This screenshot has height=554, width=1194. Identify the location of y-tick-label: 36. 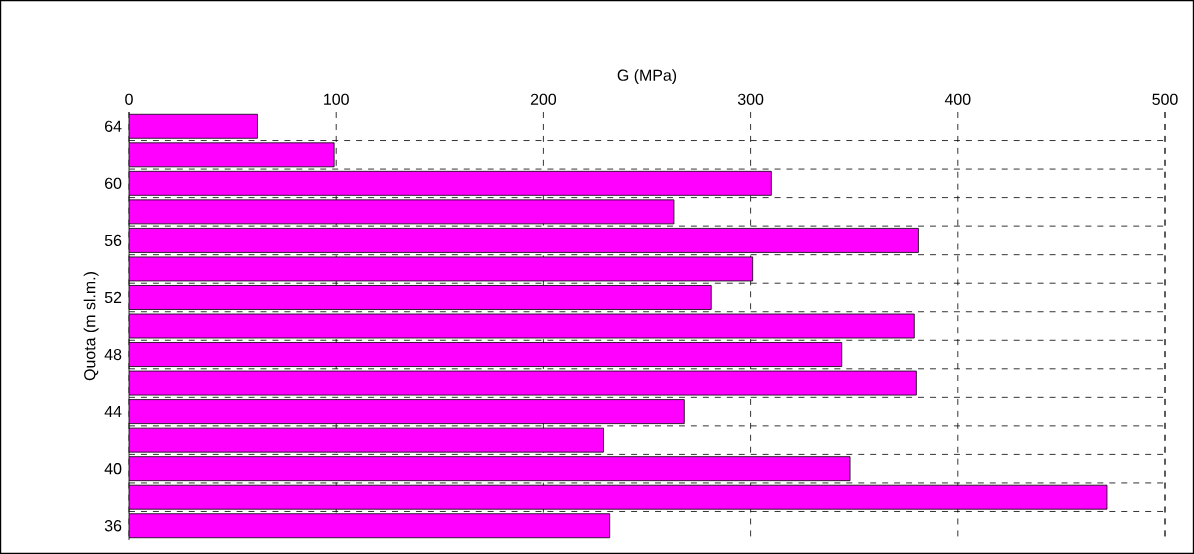
(113, 526).